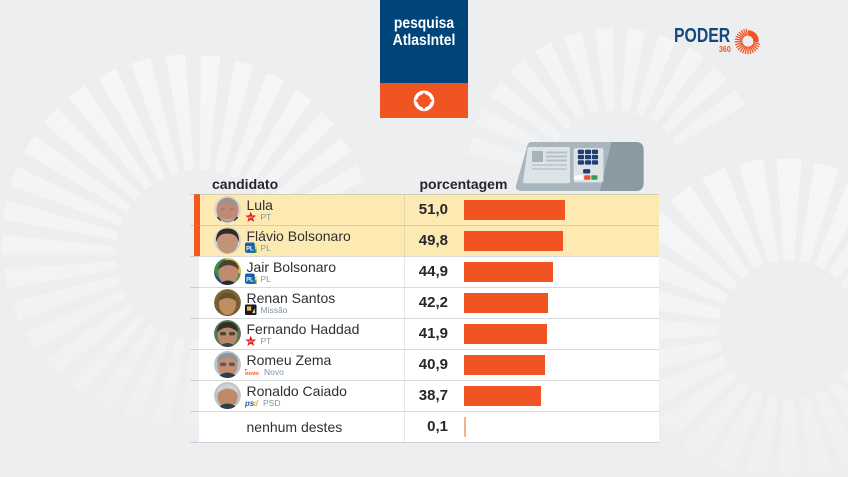  What do you see at coordinates (252, 374) in the screenshot?
I see `svg-text: novo` at bounding box center [252, 374].